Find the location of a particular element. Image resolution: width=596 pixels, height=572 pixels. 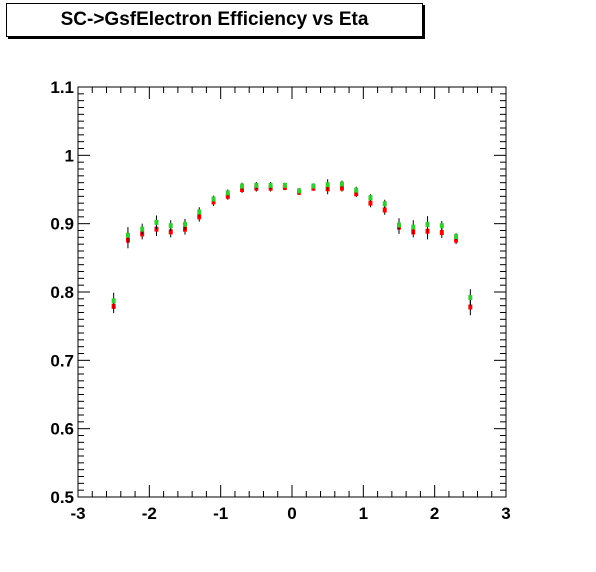

x-tick-label: 0 is located at coordinates (291, 513).